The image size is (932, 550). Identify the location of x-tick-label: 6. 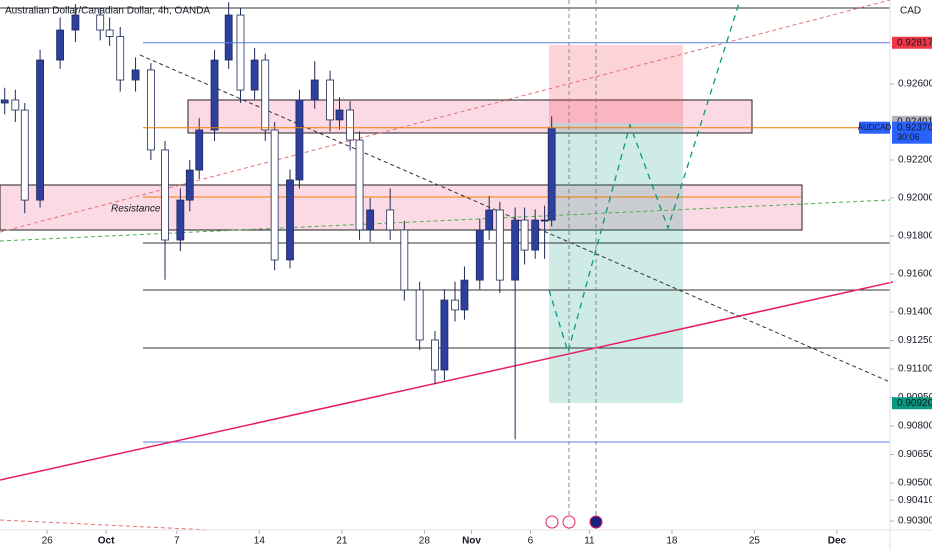
(531, 541).